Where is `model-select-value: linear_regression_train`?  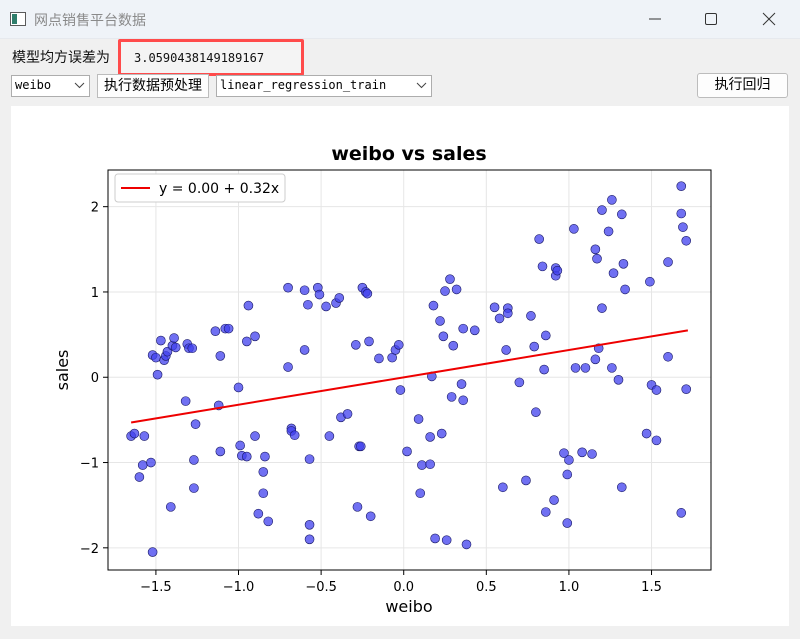 model-select-value: linear_regression_train is located at coordinates (303, 85).